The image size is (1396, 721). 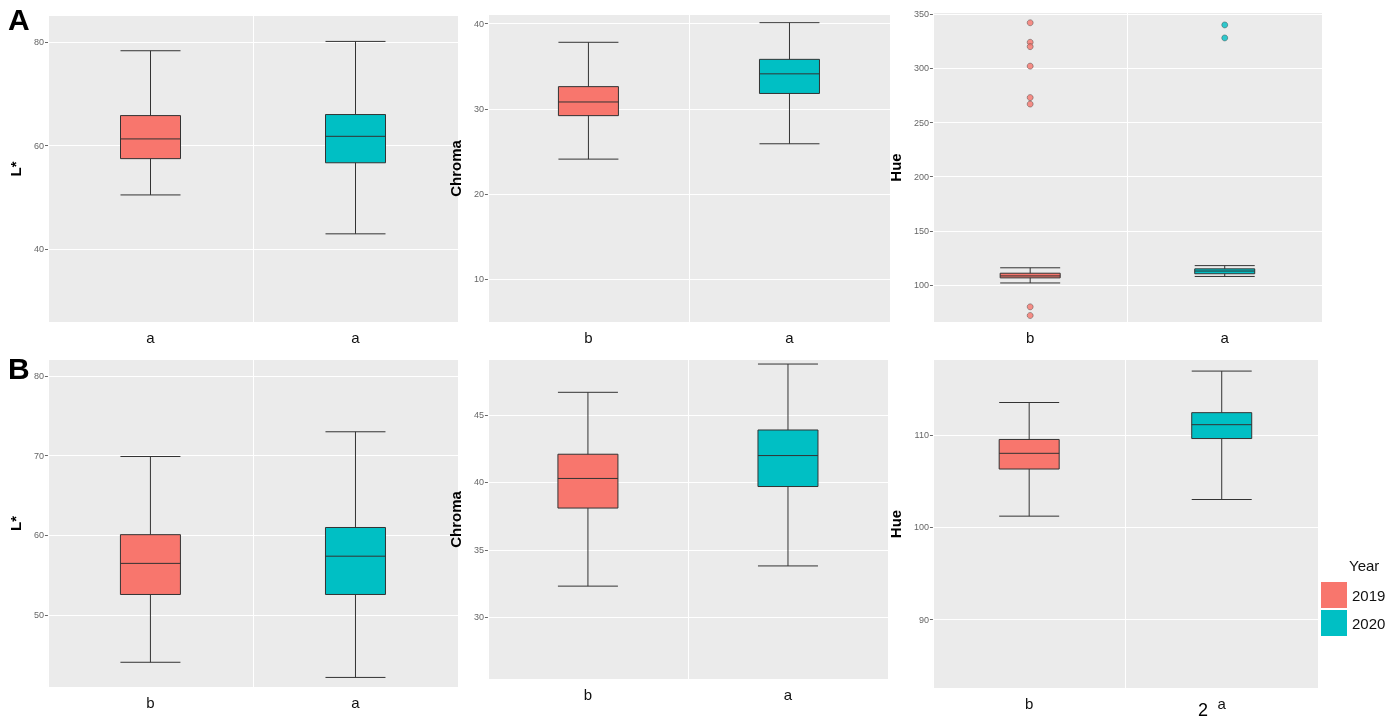 What do you see at coordinates (478, 415) in the screenshot?
I see `y-tick-label: 45` at bounding box center [478, 415].